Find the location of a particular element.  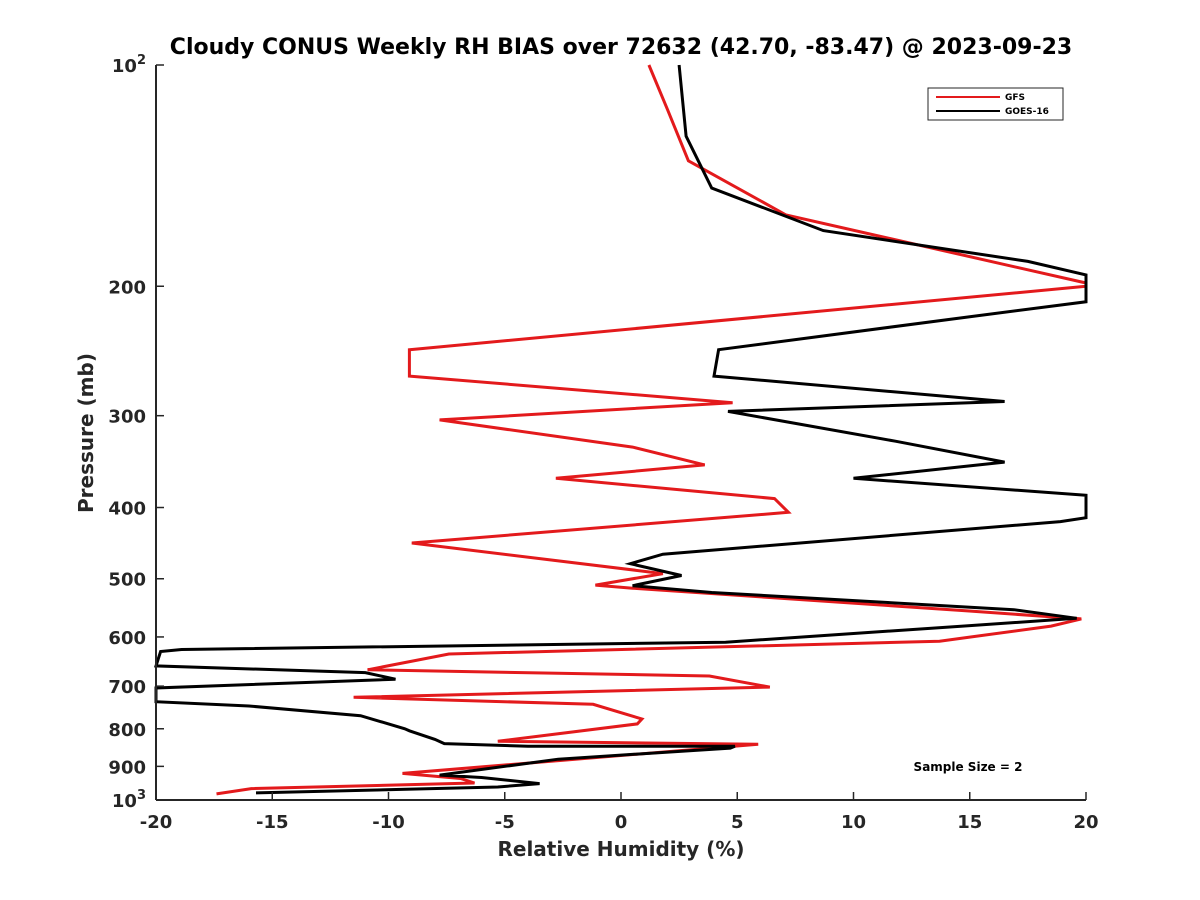

x-tick-label: 0 is located at coordinates (621, 822).